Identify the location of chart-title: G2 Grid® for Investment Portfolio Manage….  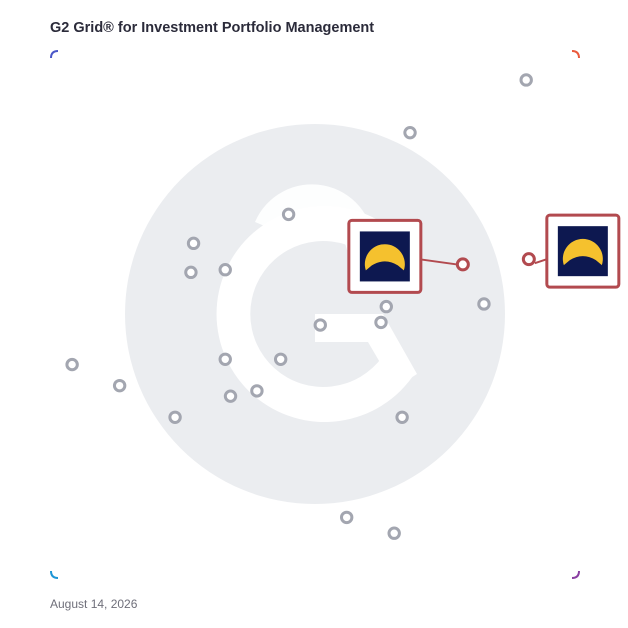
(212, 28).